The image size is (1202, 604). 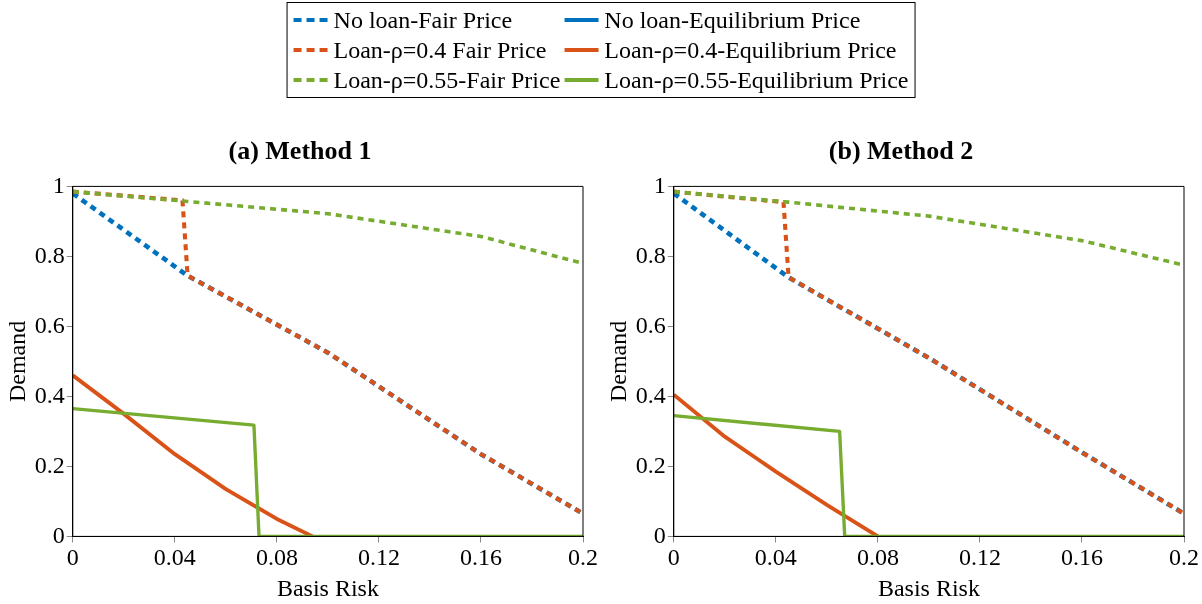 What do you see at coordinates (300, 151) in the screenshot?
I see `chart-title: (a) Method 1` at bounding box center [300, 151].